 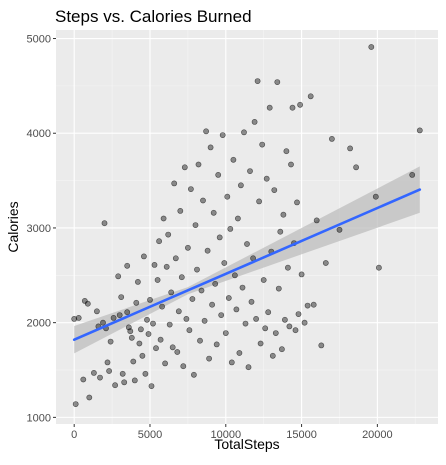 I want to click on chart-title: Steps vs. Calories Burned, so click(x=153, y=16).